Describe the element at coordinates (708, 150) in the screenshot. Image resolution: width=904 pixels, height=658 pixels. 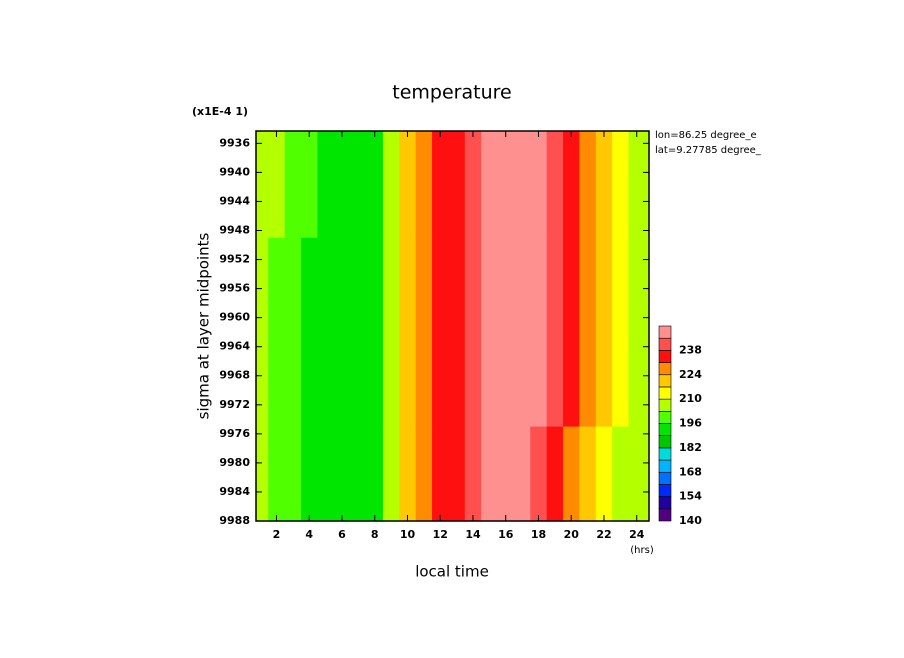
I see `annotation: lat=9.27785 degree_` at that location.